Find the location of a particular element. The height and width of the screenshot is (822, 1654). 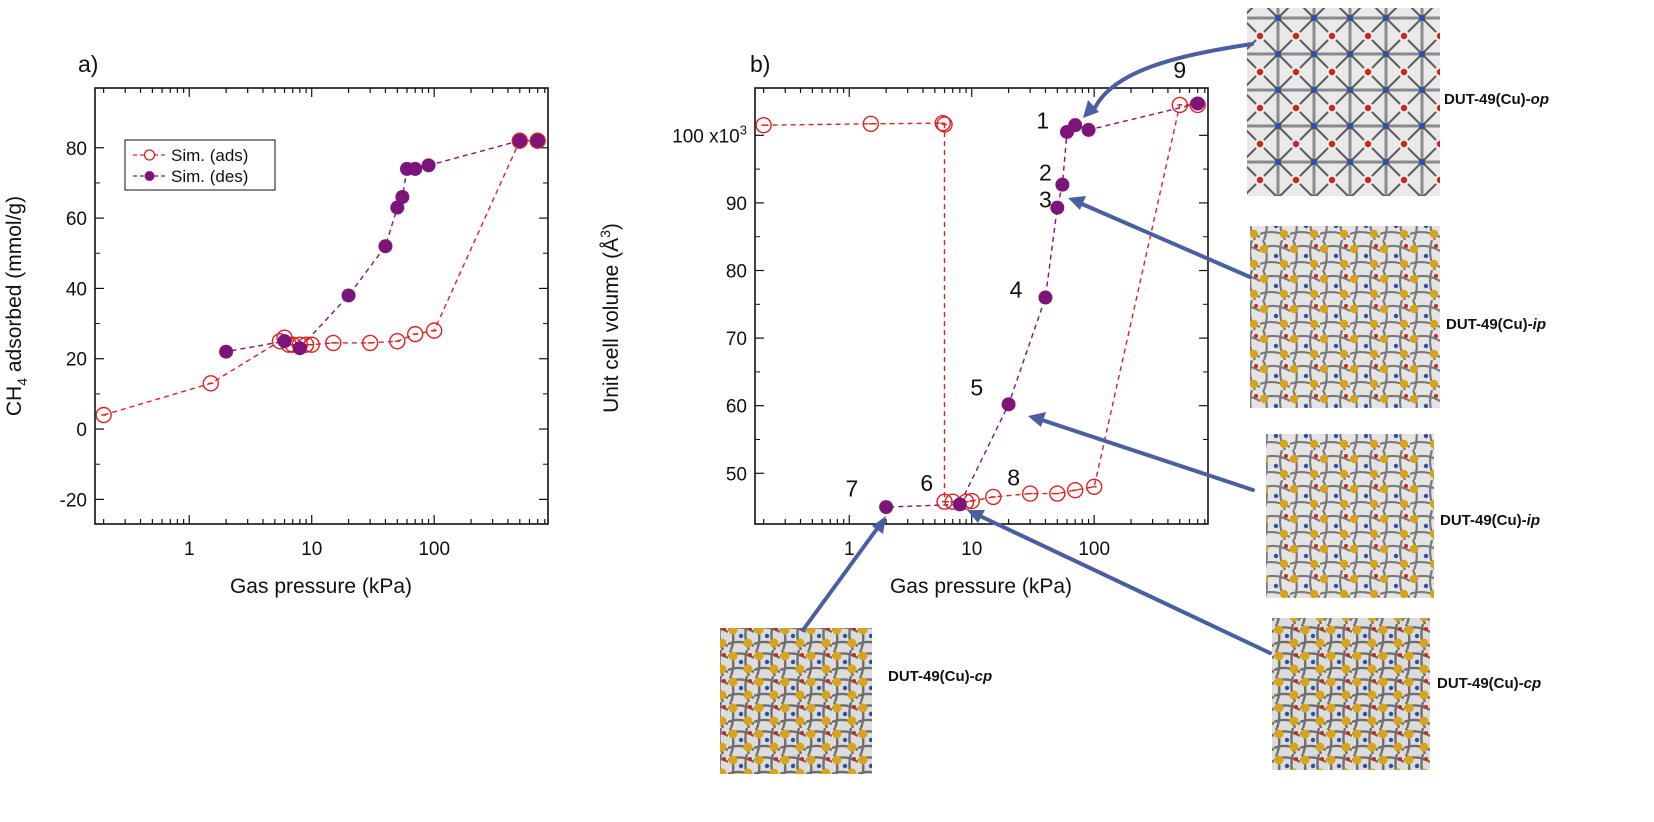

point-label-6: 6 is located at coordinates (926, 483).